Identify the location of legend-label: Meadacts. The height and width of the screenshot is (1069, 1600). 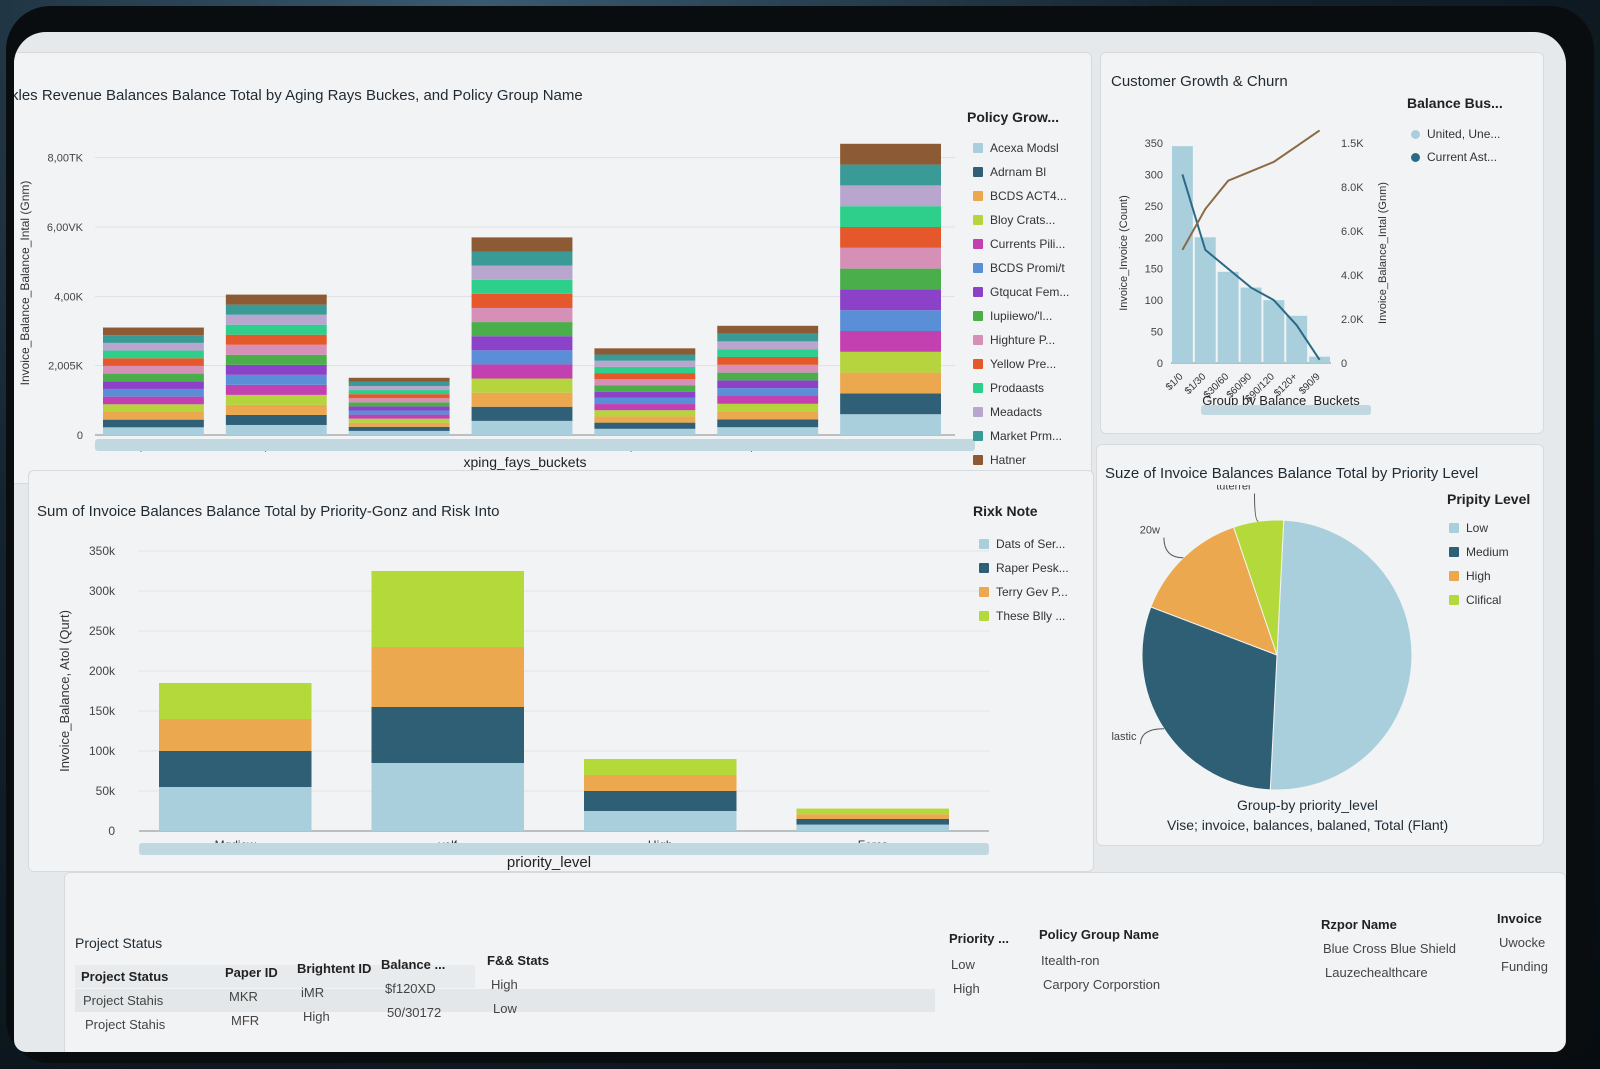
(1016, 412).